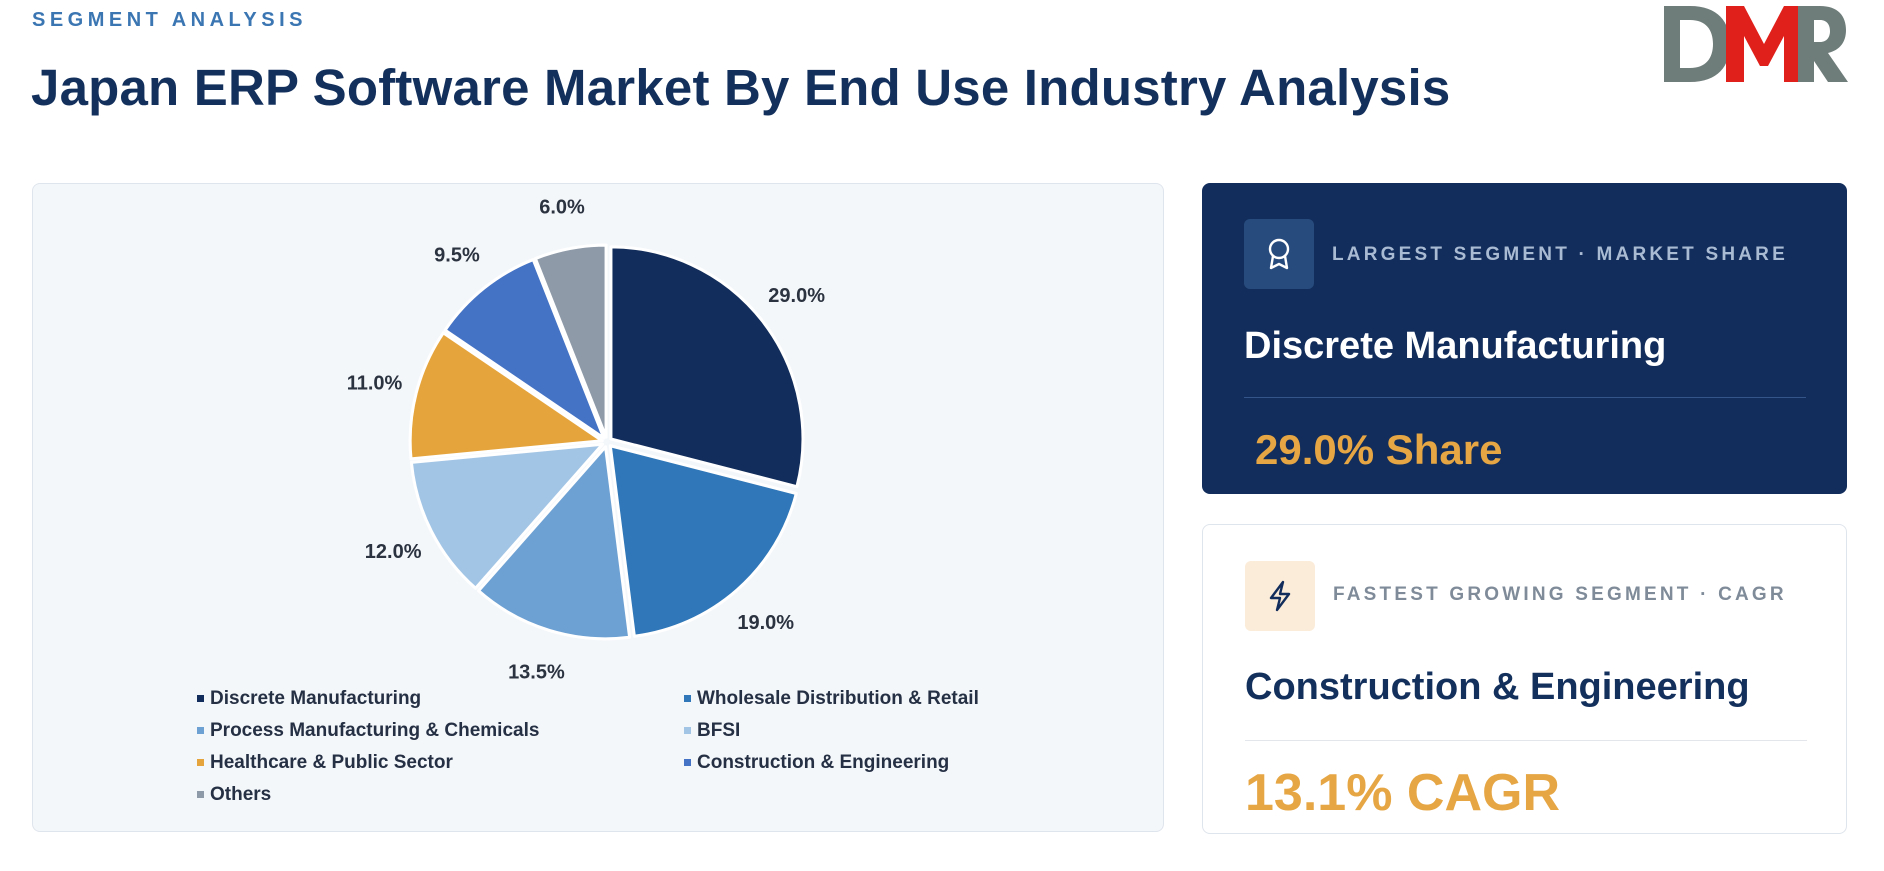  Describe the element at coordinates (375, 383) in the screenshot. I see `pie-data-label-4: 11.0%` at that location.